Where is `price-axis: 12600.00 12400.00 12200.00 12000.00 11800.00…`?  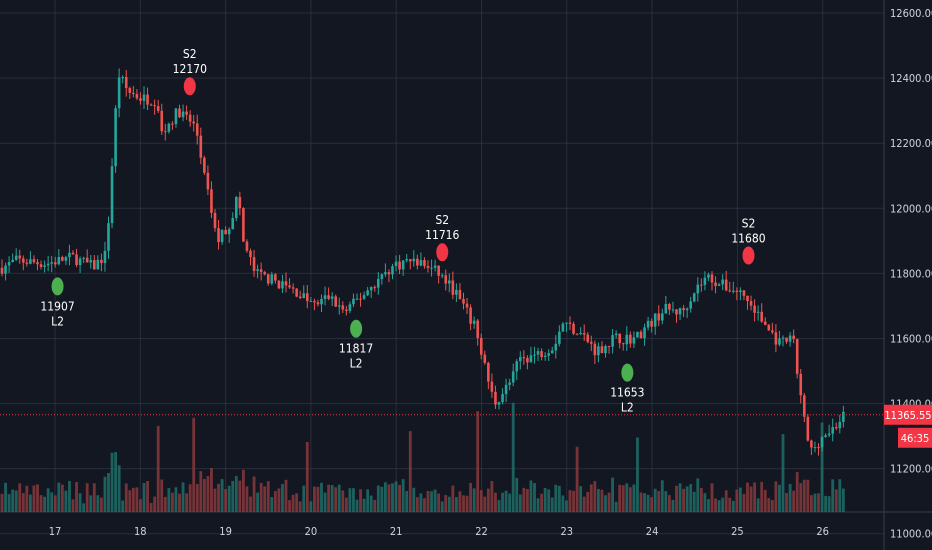
price-axis: 12600.00 12400.00 12200.00 12000.00 11800.00… is located at coordinates (911, 274).